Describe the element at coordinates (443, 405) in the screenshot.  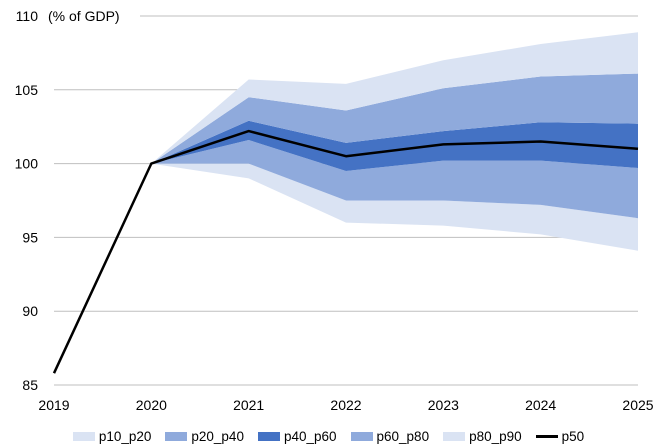
I see `x-tick-label: 2023` at that location.